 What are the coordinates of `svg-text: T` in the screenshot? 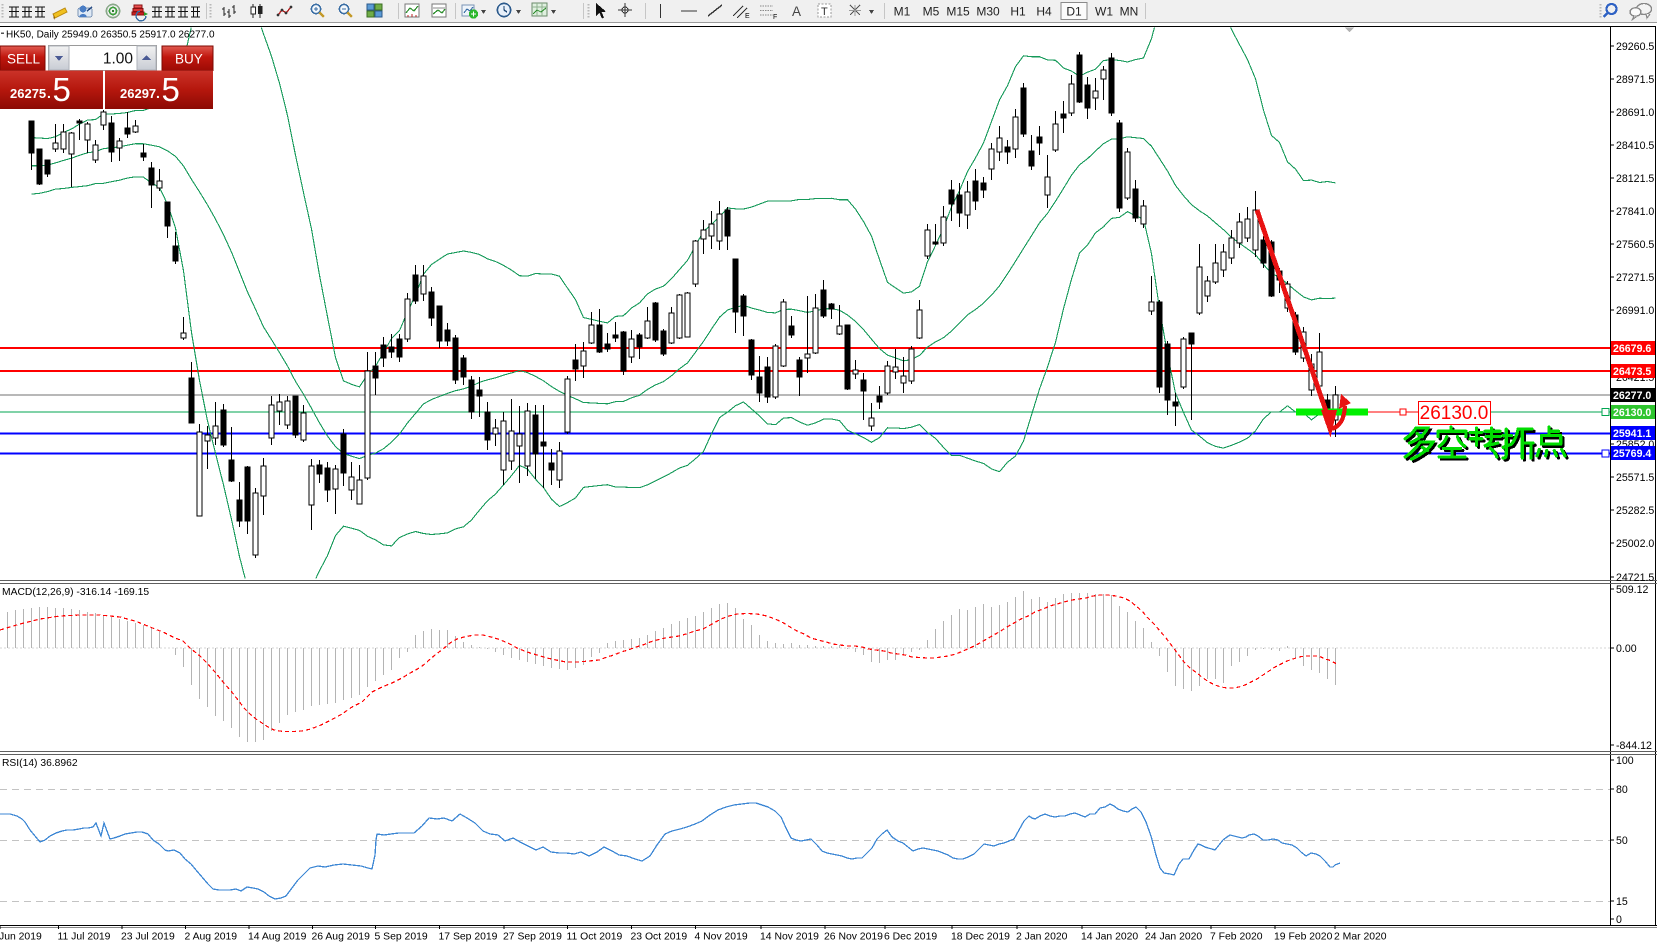 It's located at (824, 12).